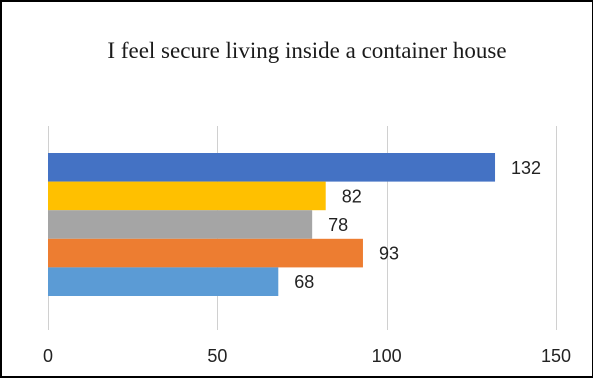 This screenshot has width=593, height=378. What do you see at coordinates (48, 356) in the screenshot?
I see `x-tick-label-0: 0` at bounding box center [48, 356].